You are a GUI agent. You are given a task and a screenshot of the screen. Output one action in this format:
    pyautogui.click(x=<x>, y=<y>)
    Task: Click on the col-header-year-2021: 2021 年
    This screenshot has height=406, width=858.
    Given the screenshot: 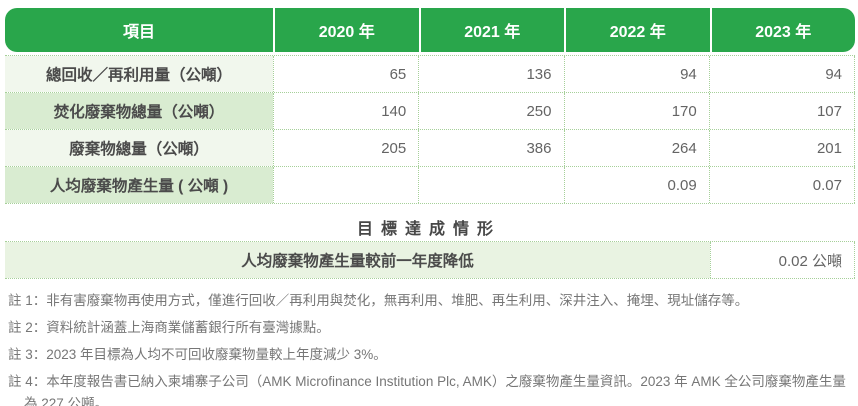 What is the action you would take?
    pyautogui.click(x=491, y=30)
    